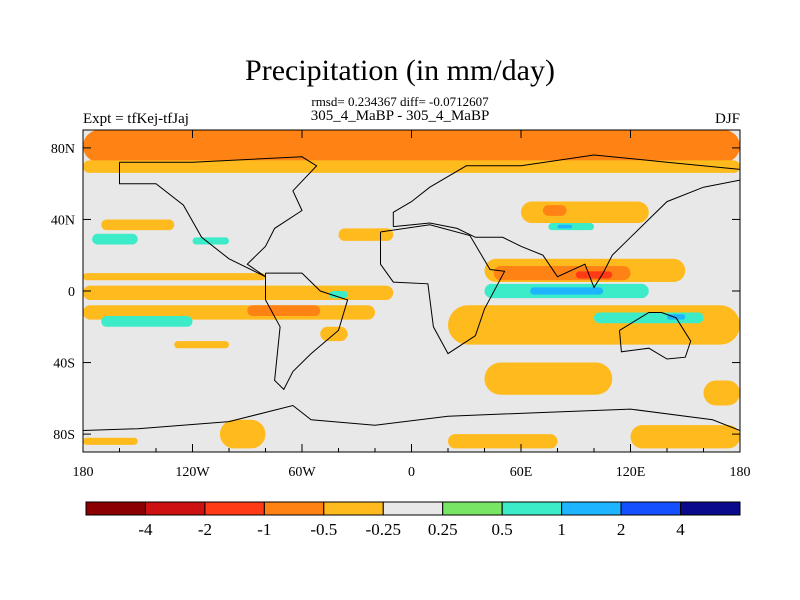  I want to click on region-indian-10n-hot, so click(594, 275).